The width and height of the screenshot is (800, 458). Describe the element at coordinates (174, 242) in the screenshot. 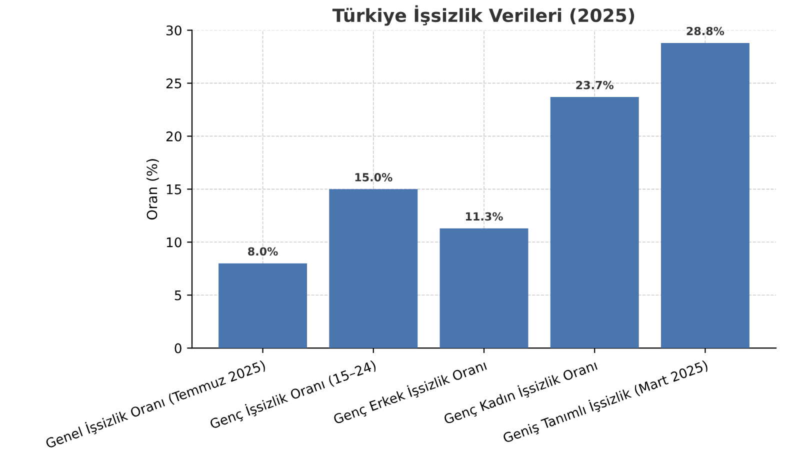

I see `y-tick-label: 10` at that location.